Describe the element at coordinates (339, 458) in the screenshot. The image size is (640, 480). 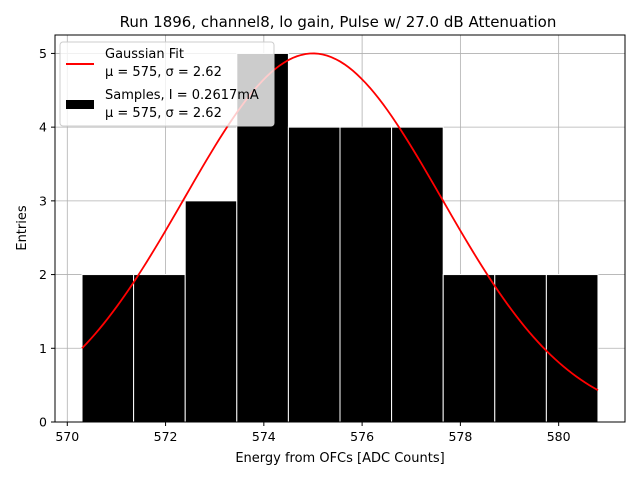
I see `x-axis-label: Energy from OFCs [ADC Counts]` at that location.